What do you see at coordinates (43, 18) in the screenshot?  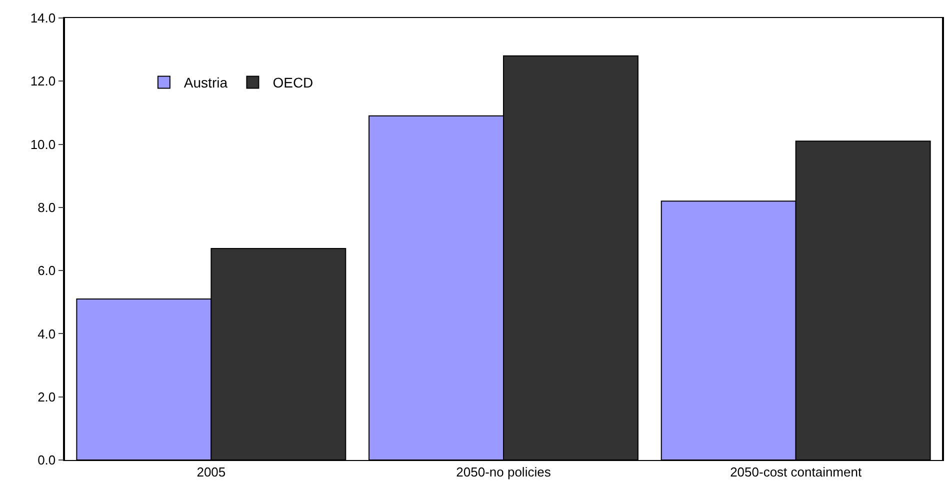 I see `y-tick-label: 14.0` at bounding box center [43, 18].